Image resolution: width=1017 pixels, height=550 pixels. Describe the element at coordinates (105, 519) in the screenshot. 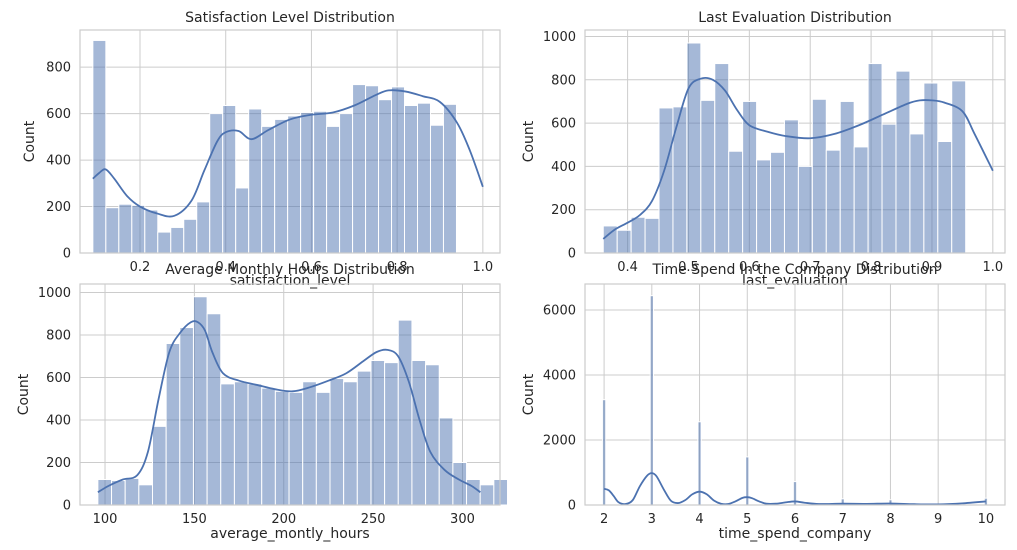

I see `x-tick-label: 100` at that location.